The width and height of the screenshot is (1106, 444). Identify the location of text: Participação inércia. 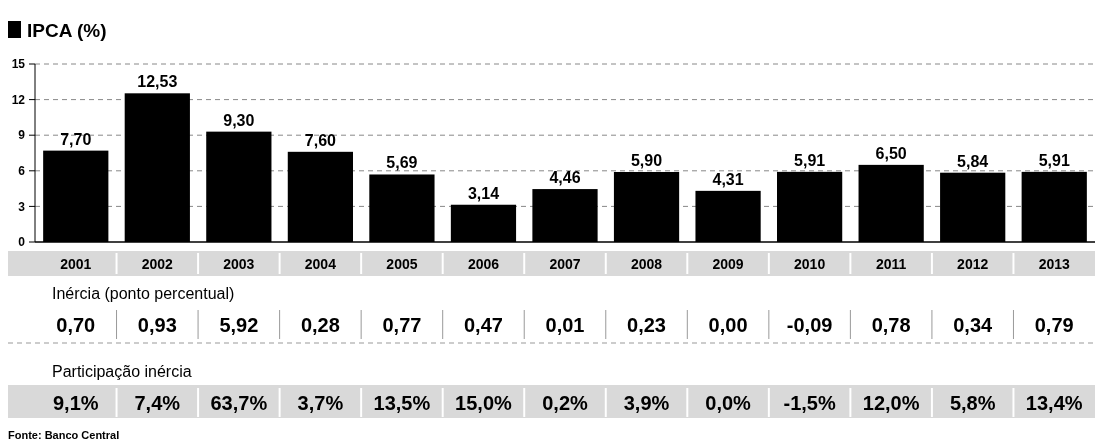
(122, 371).